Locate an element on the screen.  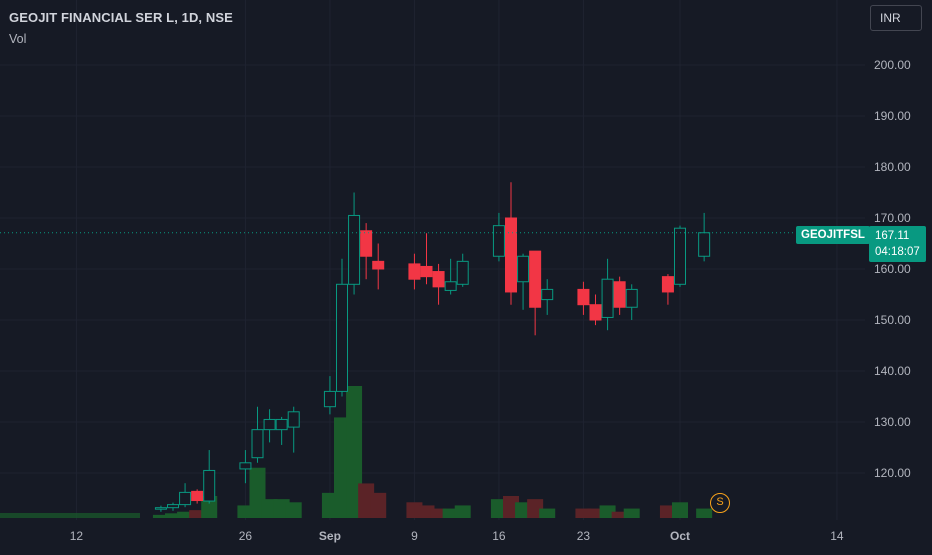
price-tick-label: 170.00 is located at coordinates (892, 218).